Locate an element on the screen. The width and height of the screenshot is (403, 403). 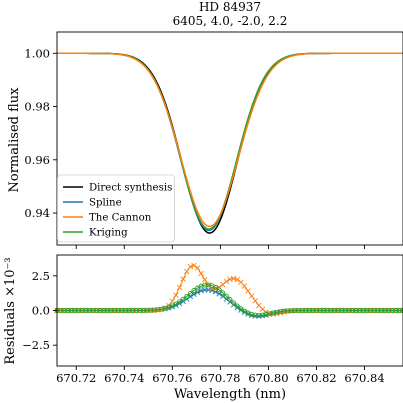
legend-label-the-cannon: The Cannon is located at coordinates (120, 218).